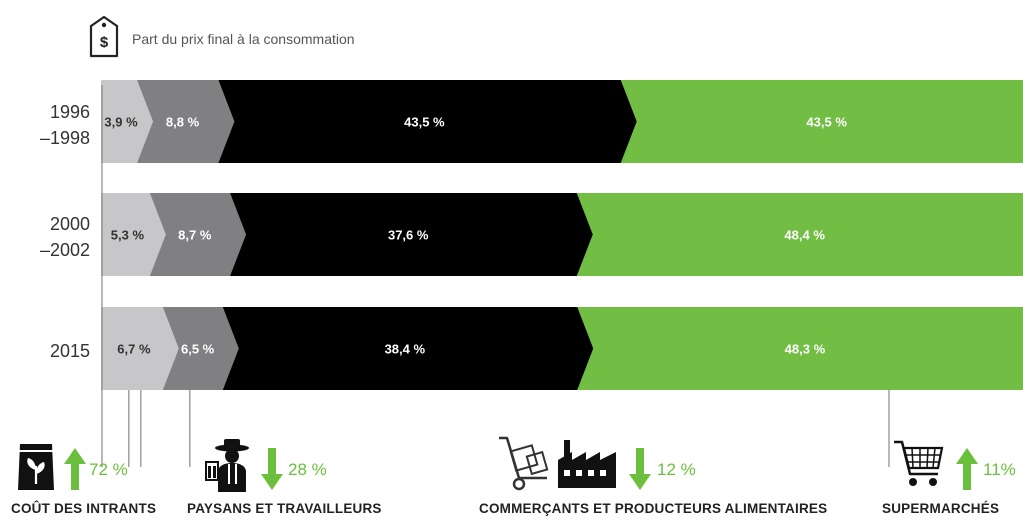  What do you see at coordinates (424, 122) in the screenshot?
I see `bar-label-commercants-row-0: 43,5 %` at bounding box center [424, 122].